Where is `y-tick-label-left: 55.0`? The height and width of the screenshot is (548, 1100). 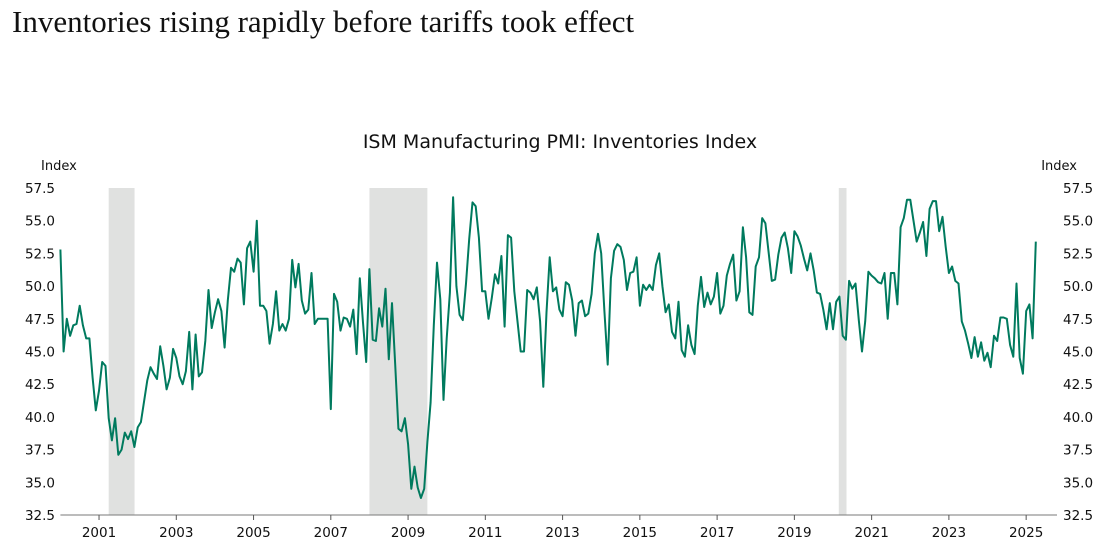
y-tick-label-left: 55.0 is located at coordinates (40, 222).